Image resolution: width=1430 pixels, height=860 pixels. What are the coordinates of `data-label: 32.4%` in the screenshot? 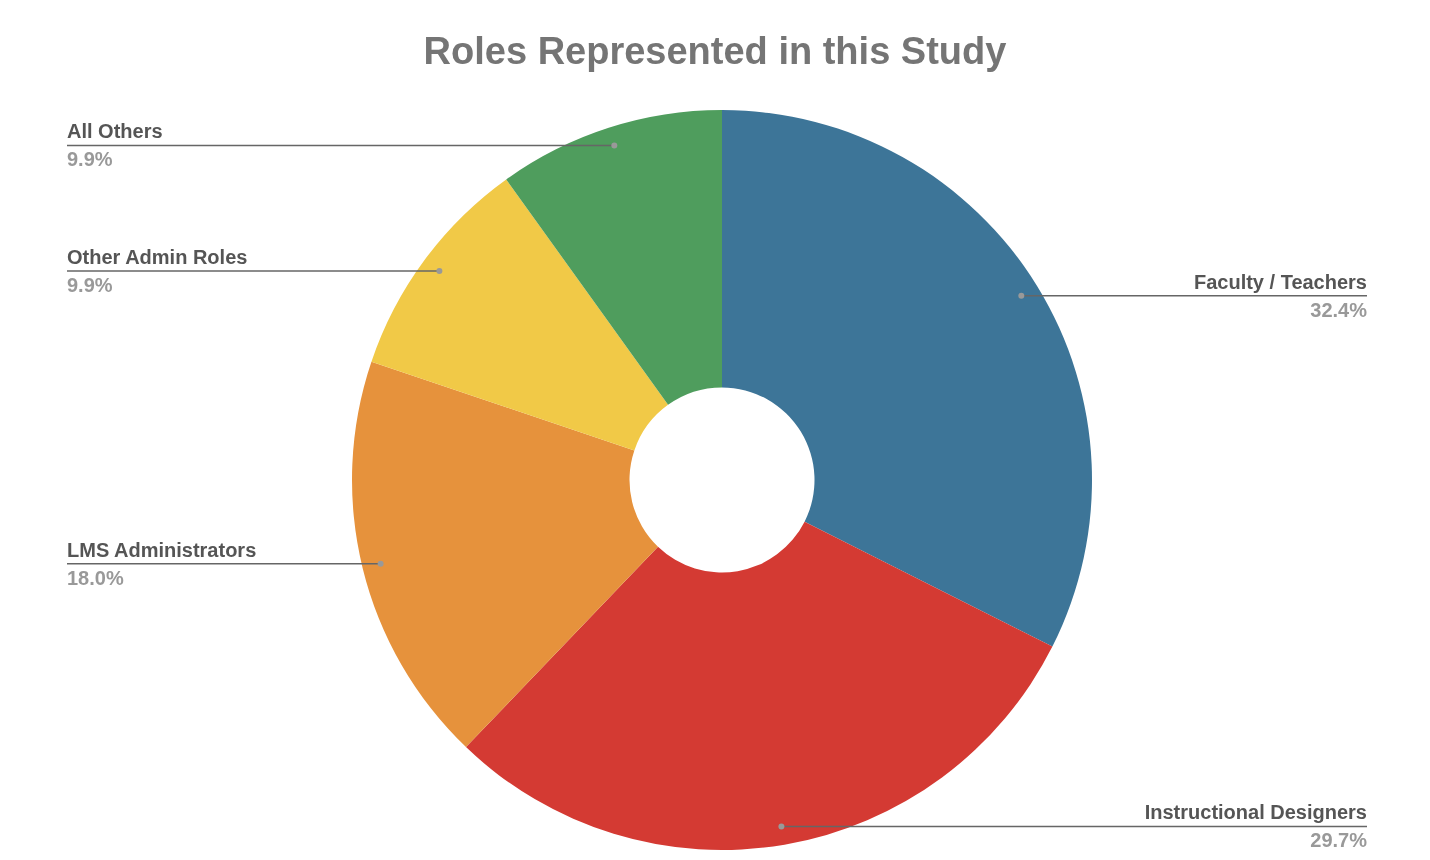 It's located at (1339, 309).